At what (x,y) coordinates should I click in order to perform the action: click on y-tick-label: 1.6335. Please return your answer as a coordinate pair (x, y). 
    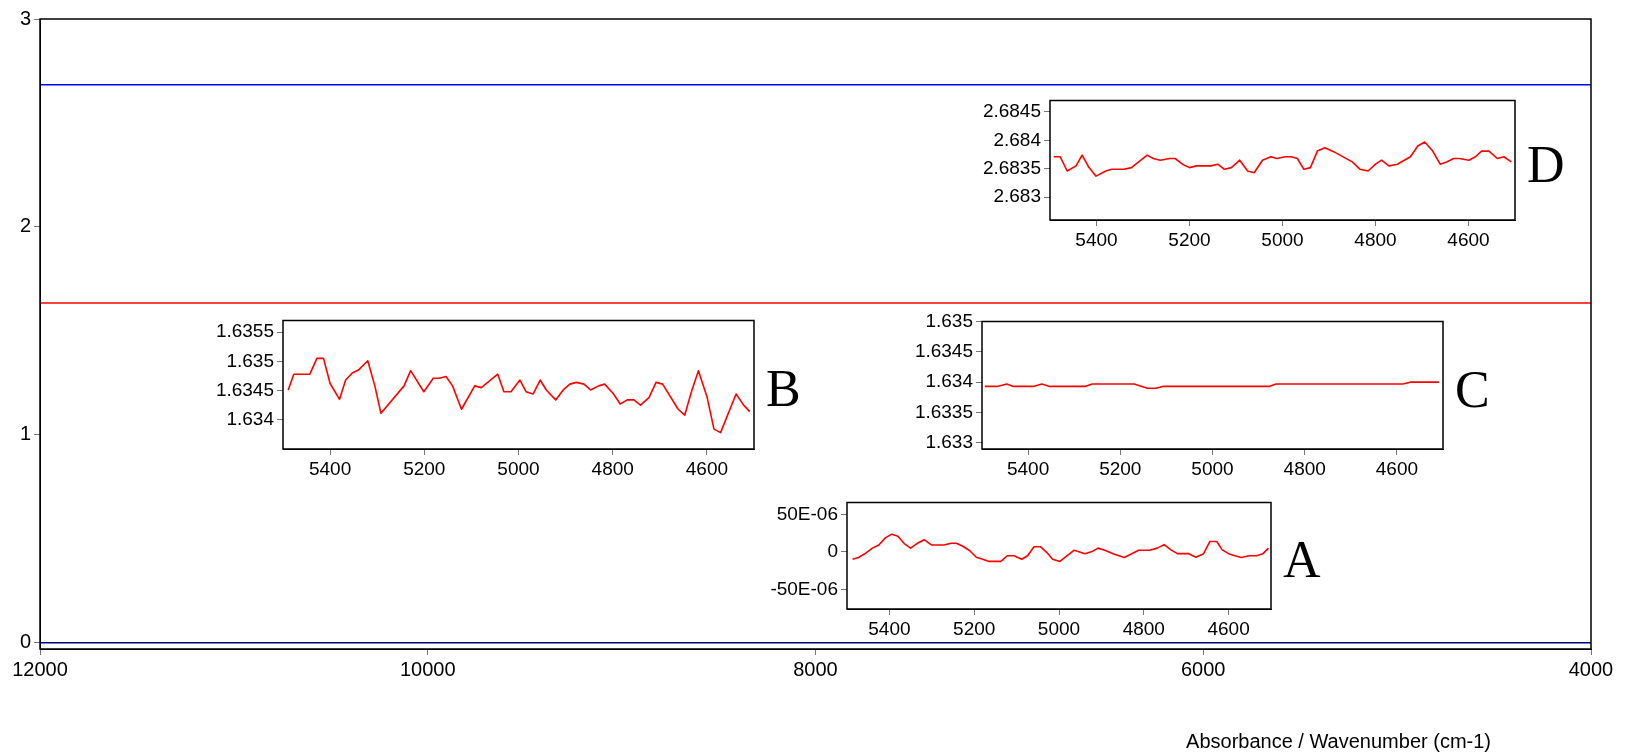
    Looking at the image, I should click on (943, 411).